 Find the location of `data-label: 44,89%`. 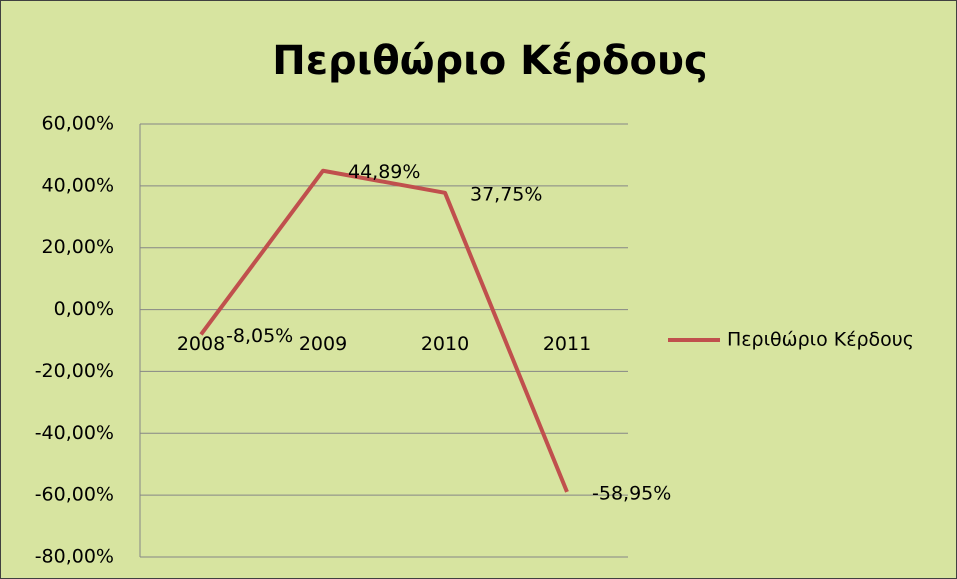

data-label: 44,89% is located at coordinates (384, 172).